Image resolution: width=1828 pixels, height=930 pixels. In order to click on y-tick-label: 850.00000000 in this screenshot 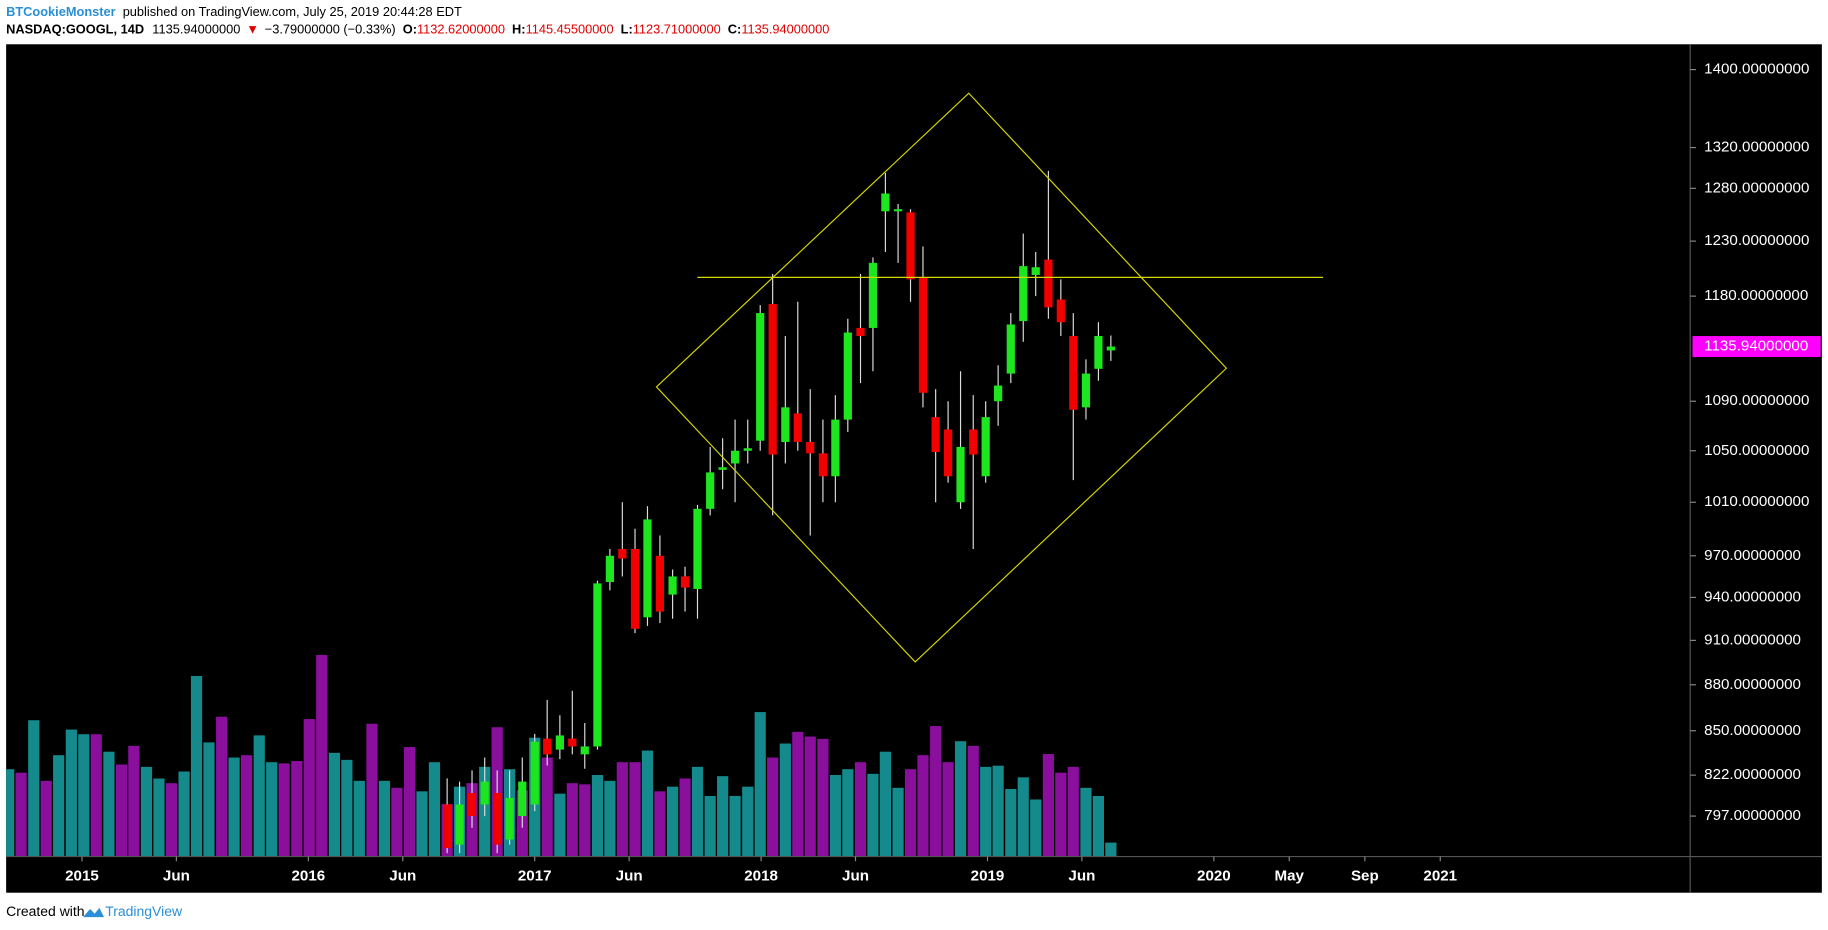, I will do `click(1752, 730)`.